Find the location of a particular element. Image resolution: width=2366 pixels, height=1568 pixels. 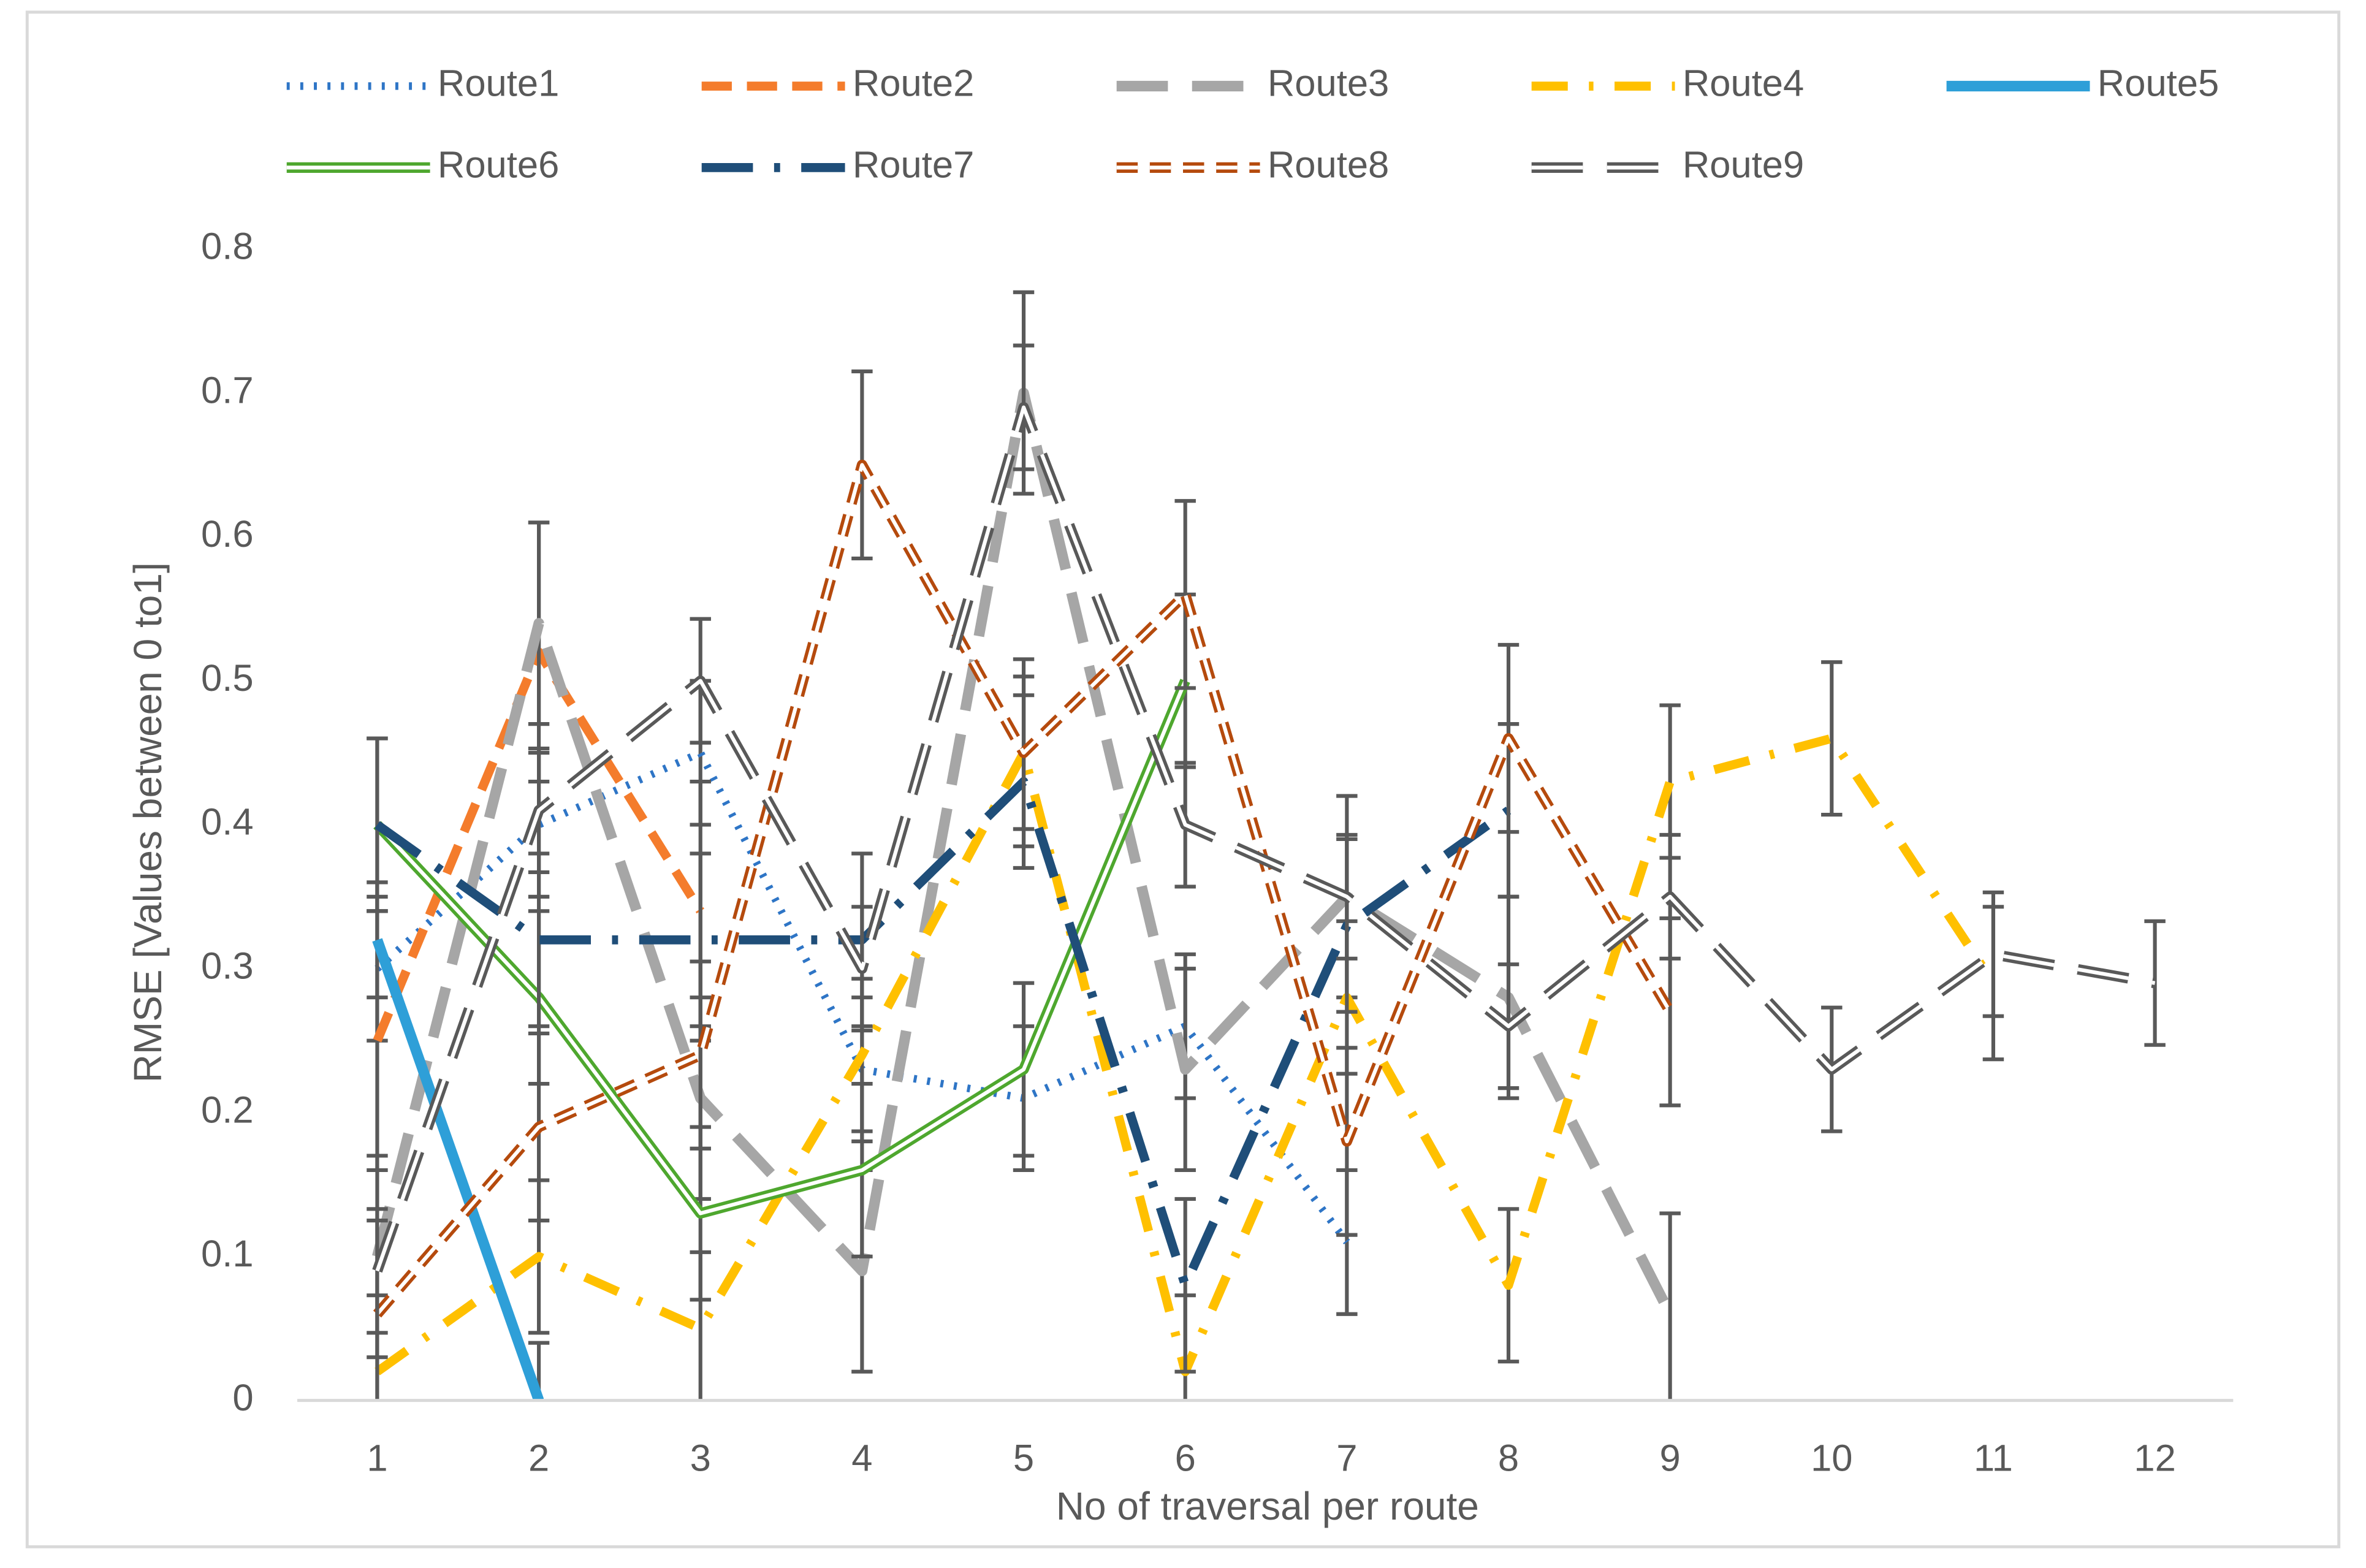

x-axis-label: No of traversal per route is located at coordinates (1267, 1506).